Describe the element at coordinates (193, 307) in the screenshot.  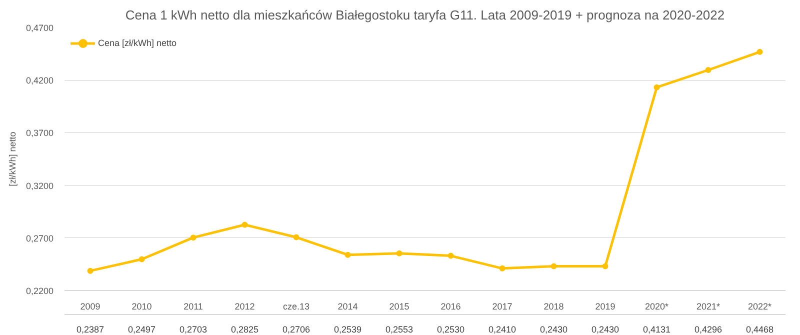
I see `x-tick-label: 2011` at that location.